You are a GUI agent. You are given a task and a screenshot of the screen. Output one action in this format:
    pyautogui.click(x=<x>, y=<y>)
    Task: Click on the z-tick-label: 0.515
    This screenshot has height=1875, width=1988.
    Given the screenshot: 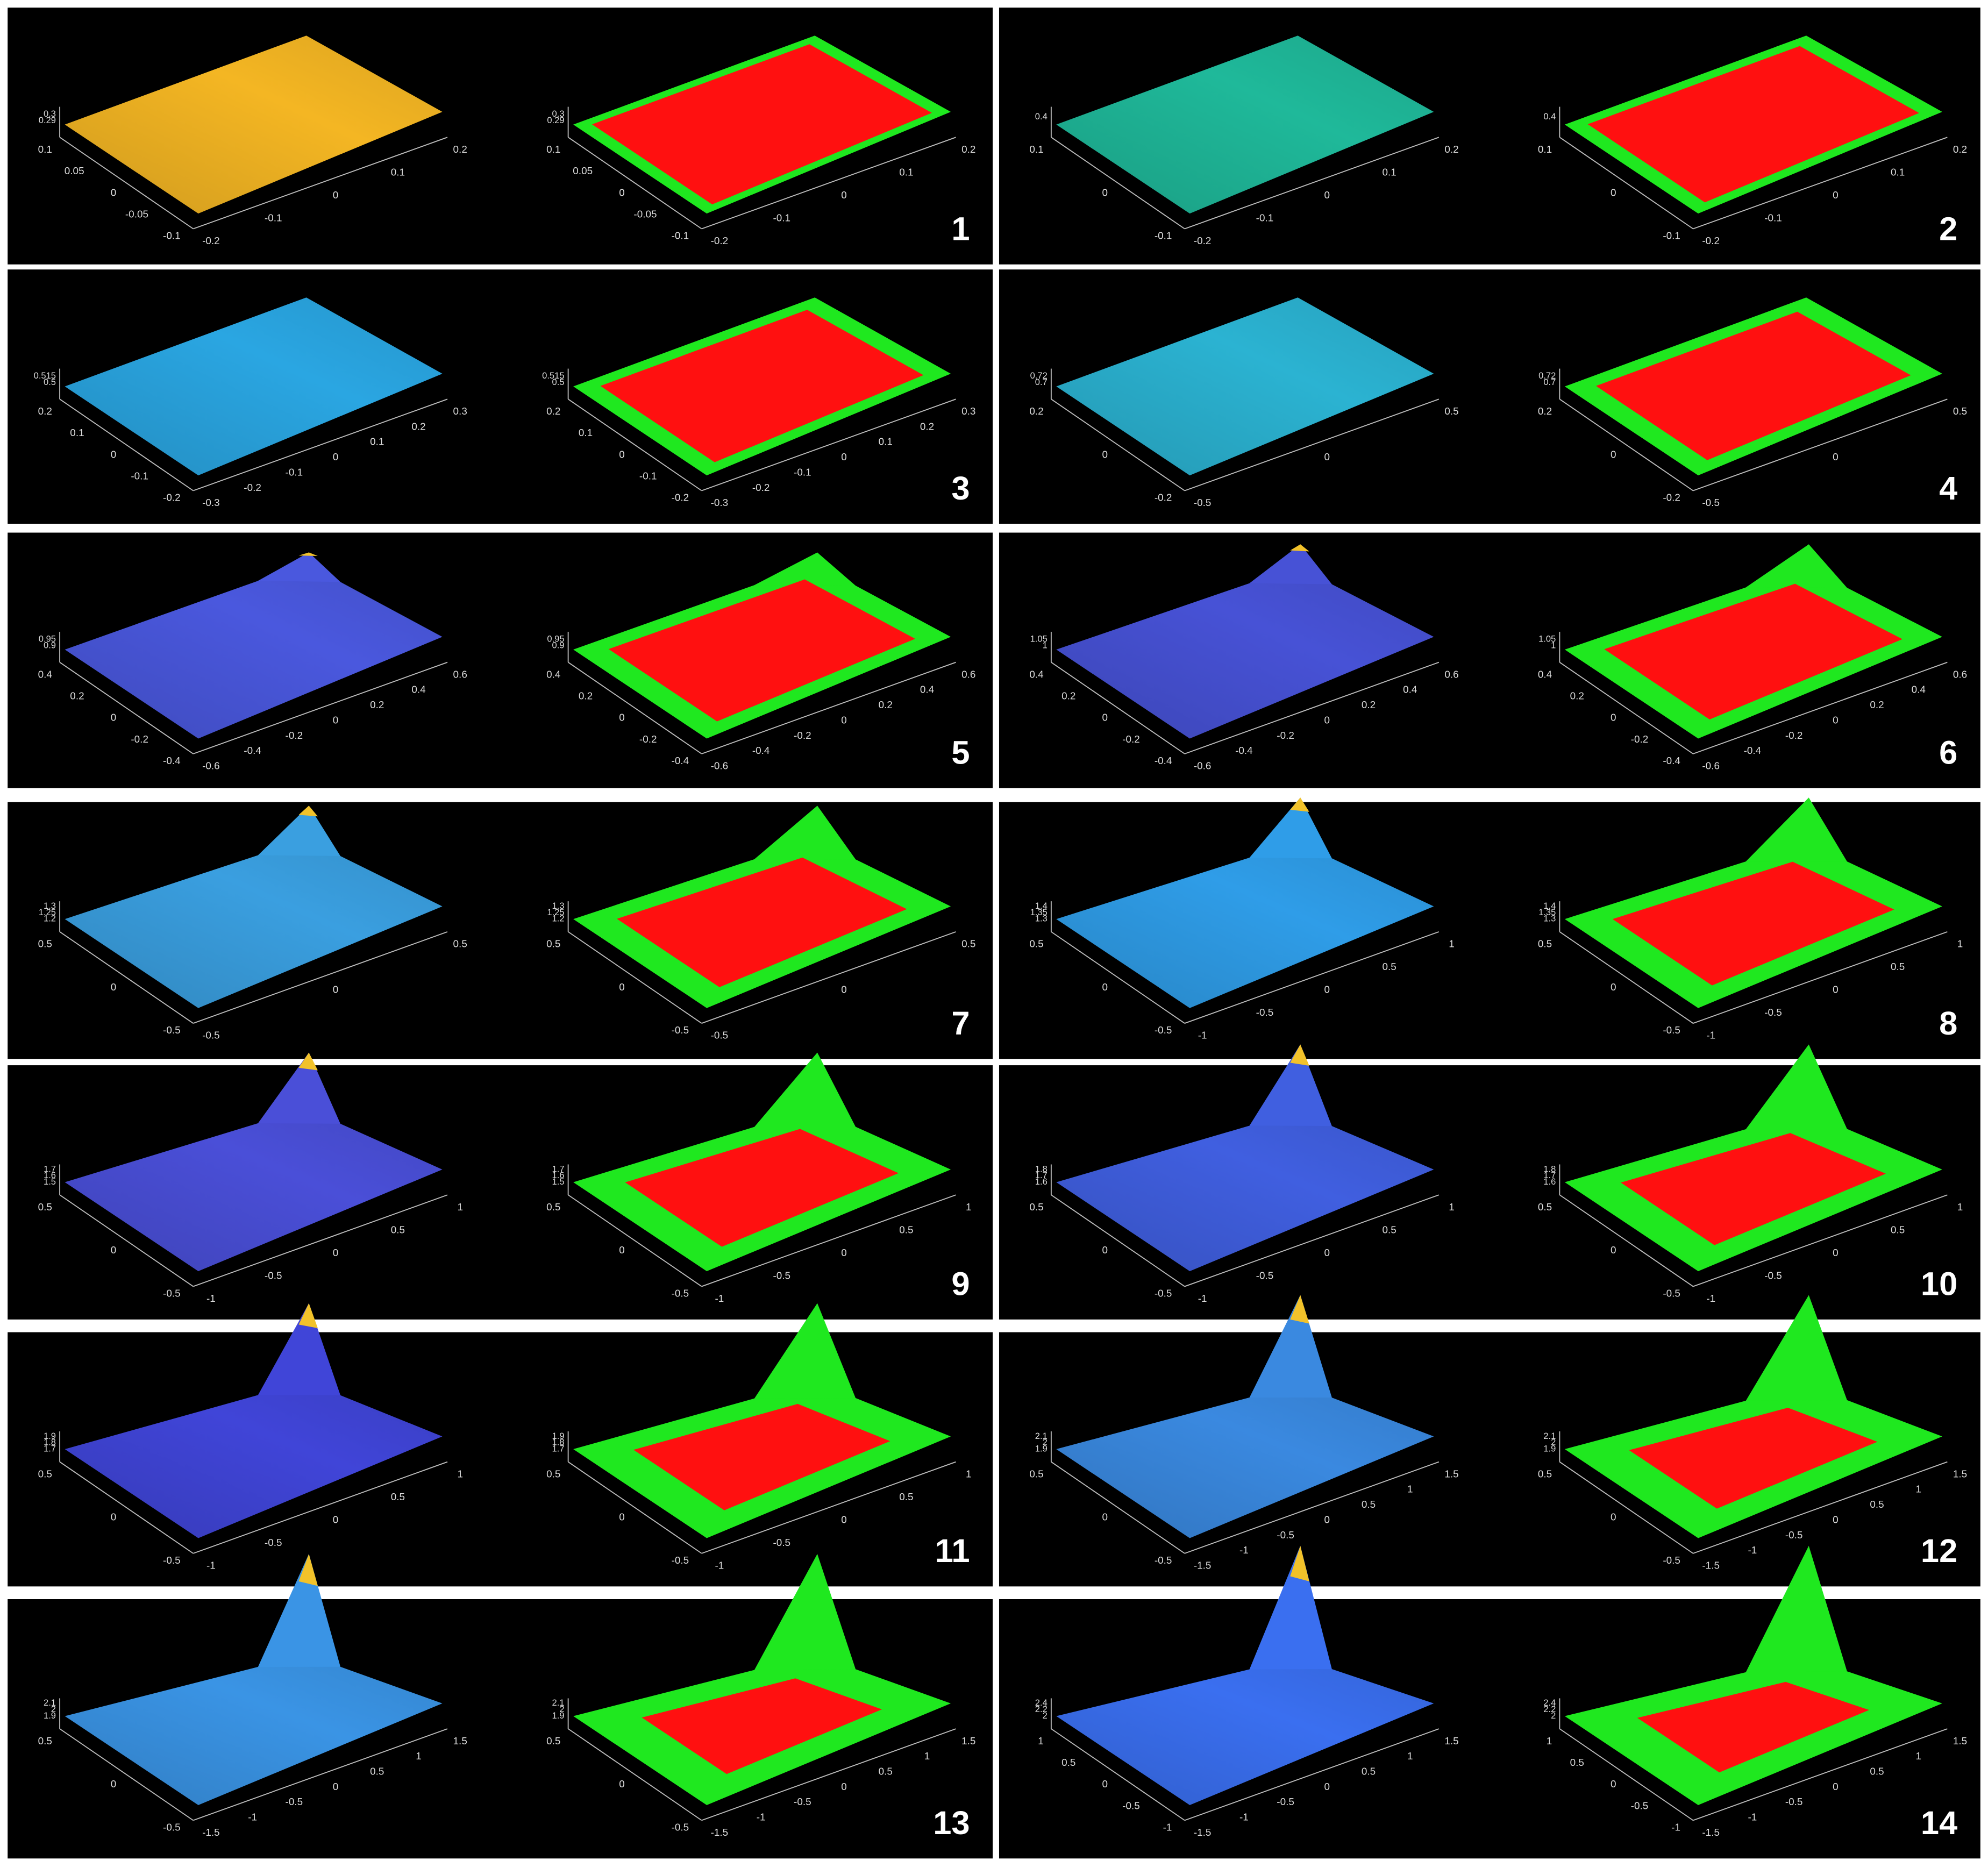 What is the action you would take?
    pyautogui.click(x=553, y=375)
    